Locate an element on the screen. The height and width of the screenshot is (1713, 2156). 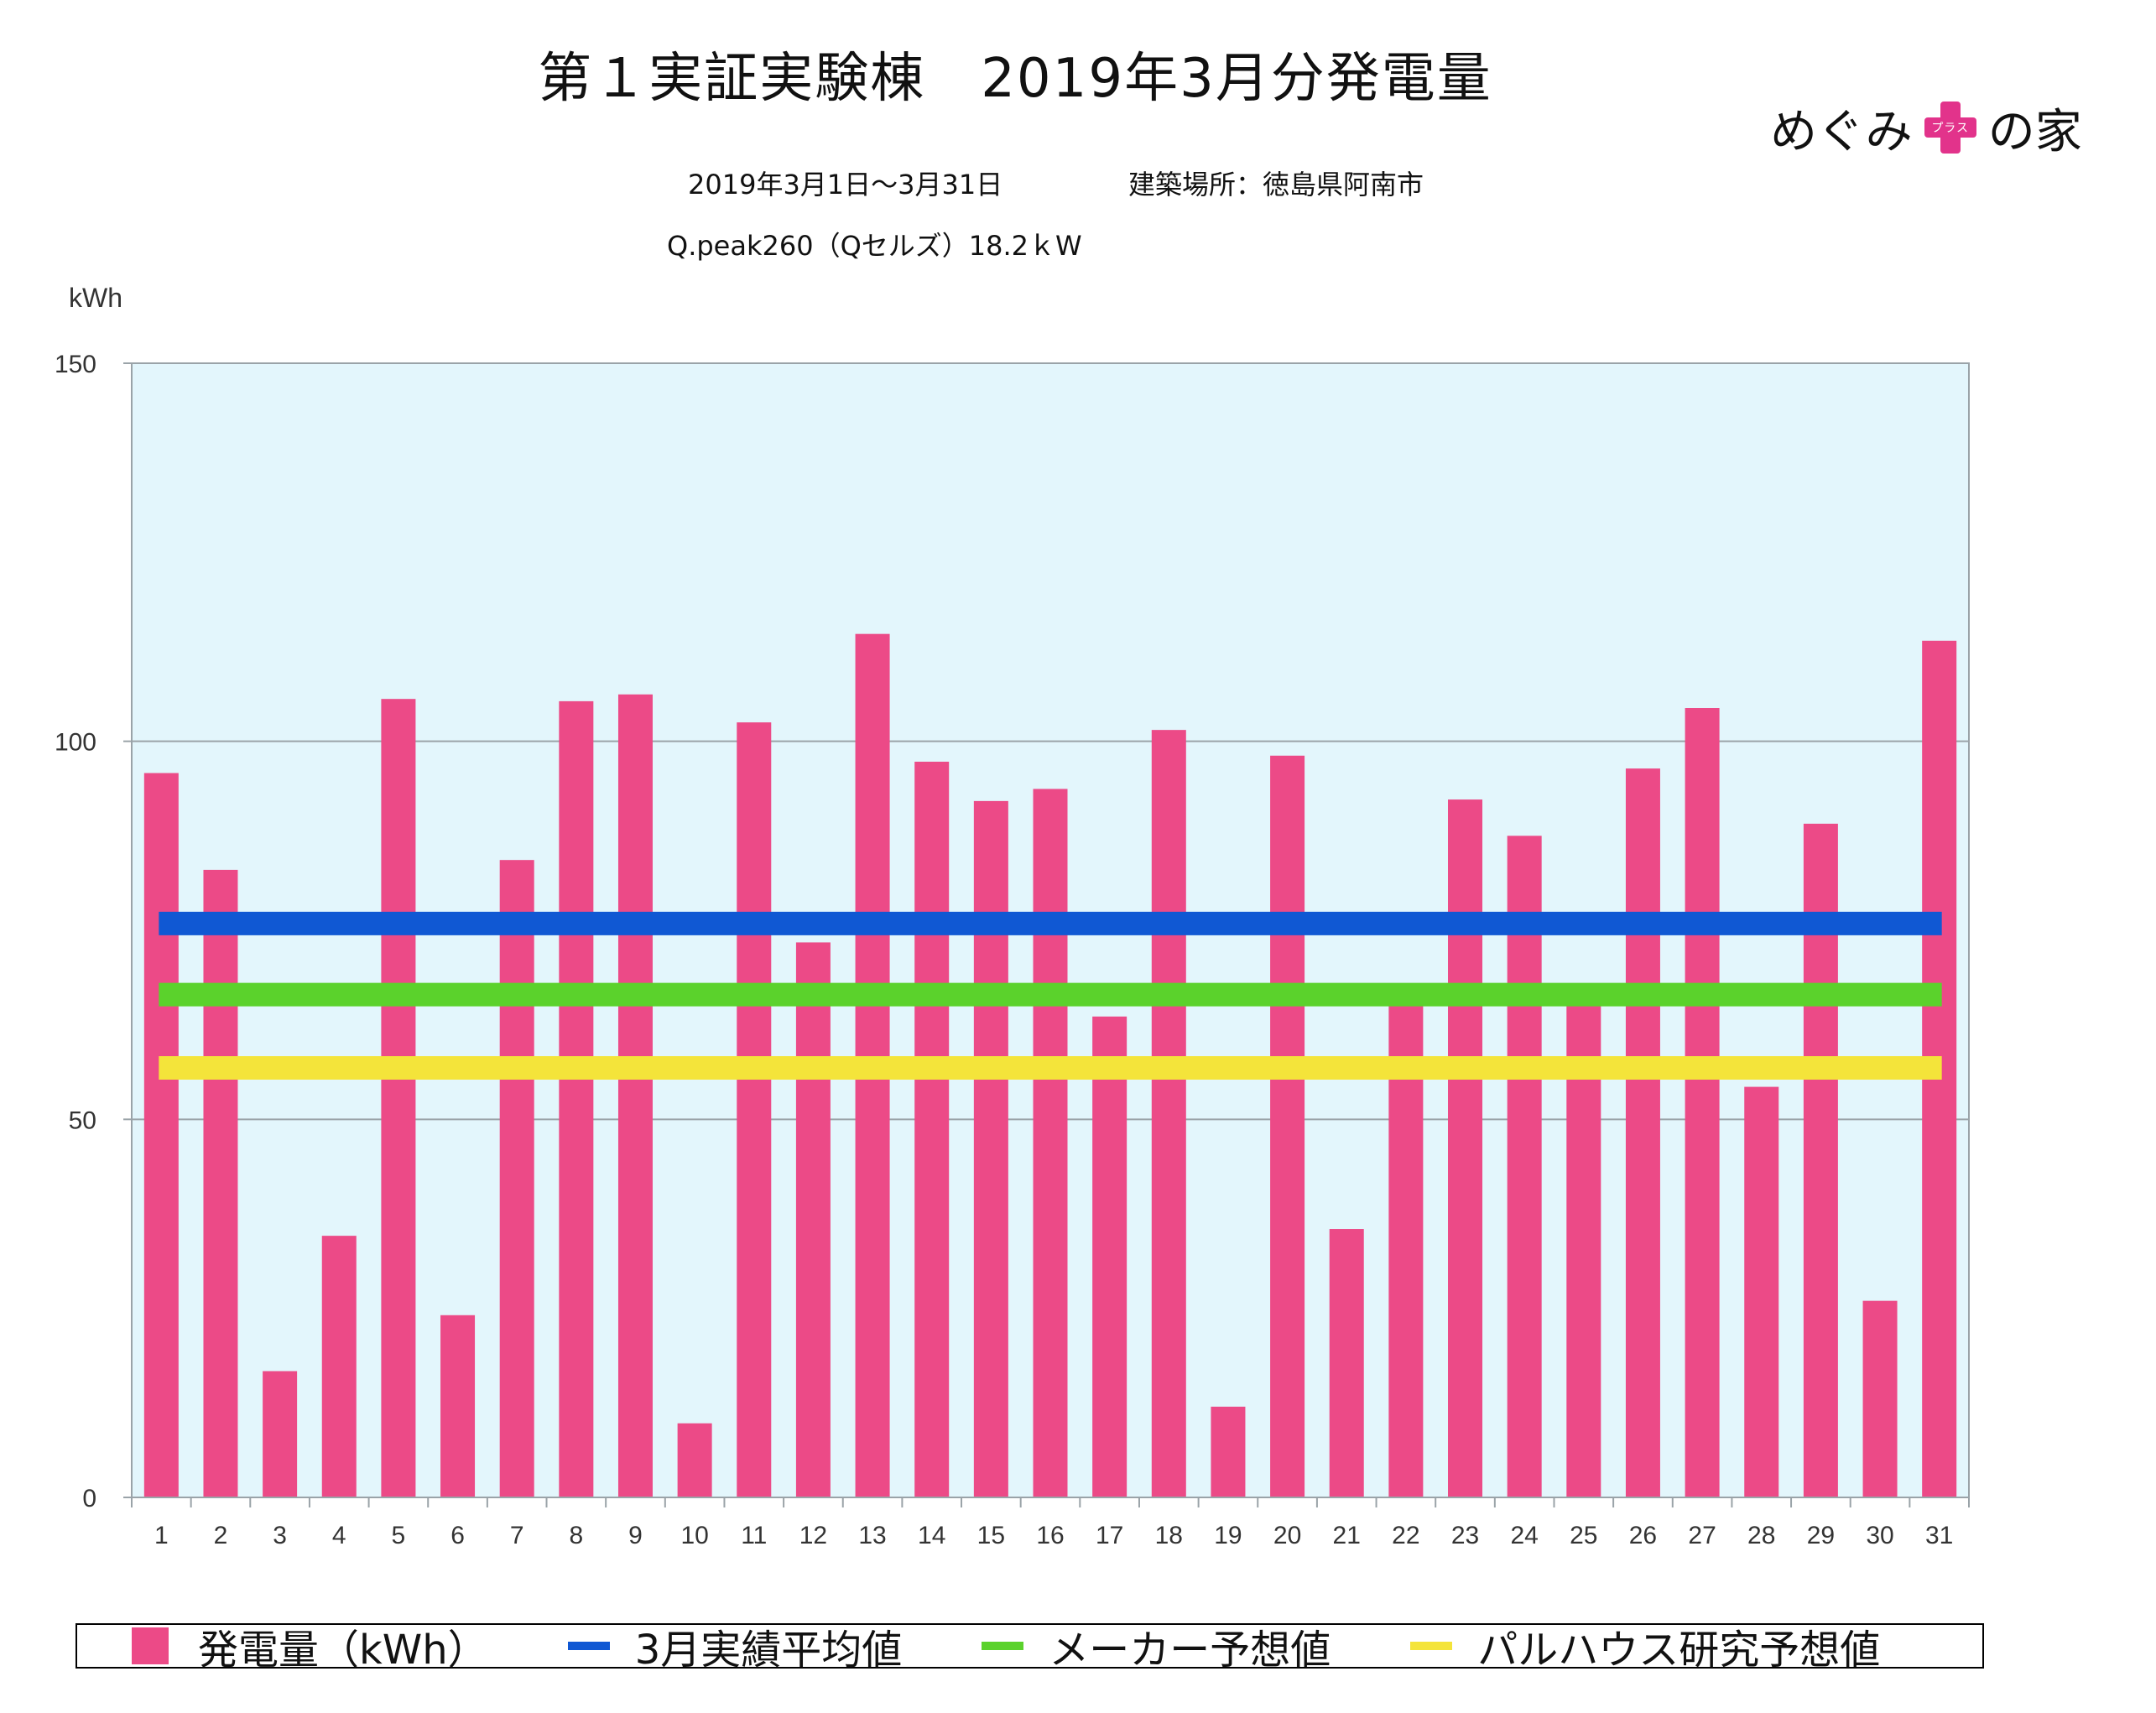
x-tick-label: 11 is located at coordinates (754, 1535).